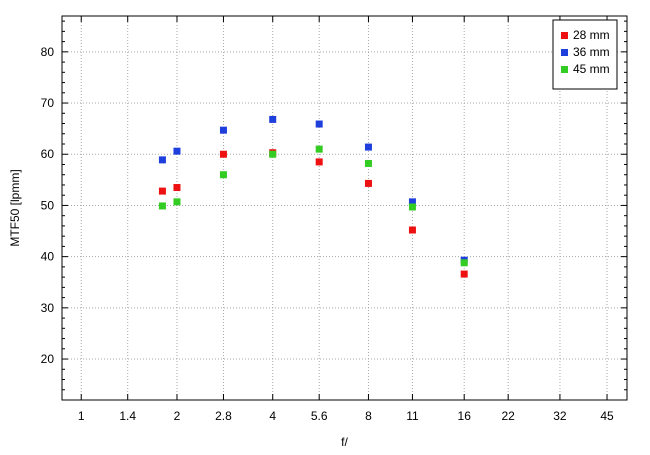 This screenshot has width=650, height=455. I want to click on x-tick-label: 22, so click(509, 416).